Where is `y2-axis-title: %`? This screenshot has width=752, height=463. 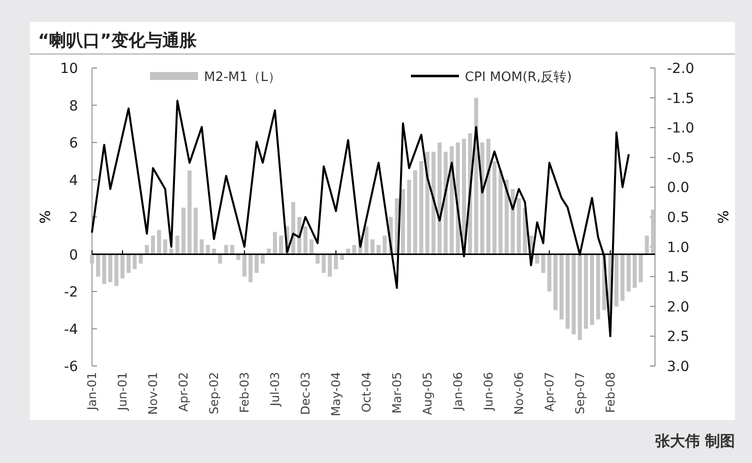 y2-axis-title: % is located at coordinates (722, 217).